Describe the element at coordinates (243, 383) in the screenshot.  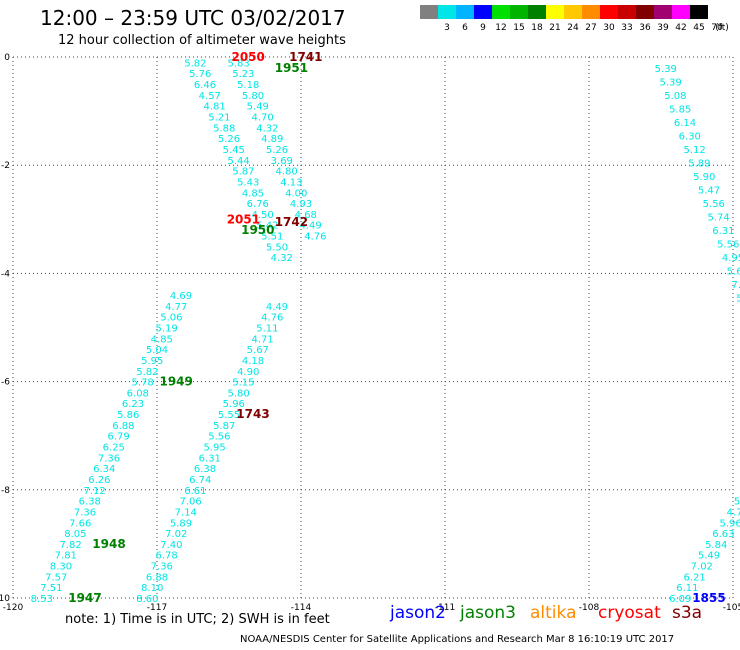
I see `wave-height-value: 5.15` at that location.